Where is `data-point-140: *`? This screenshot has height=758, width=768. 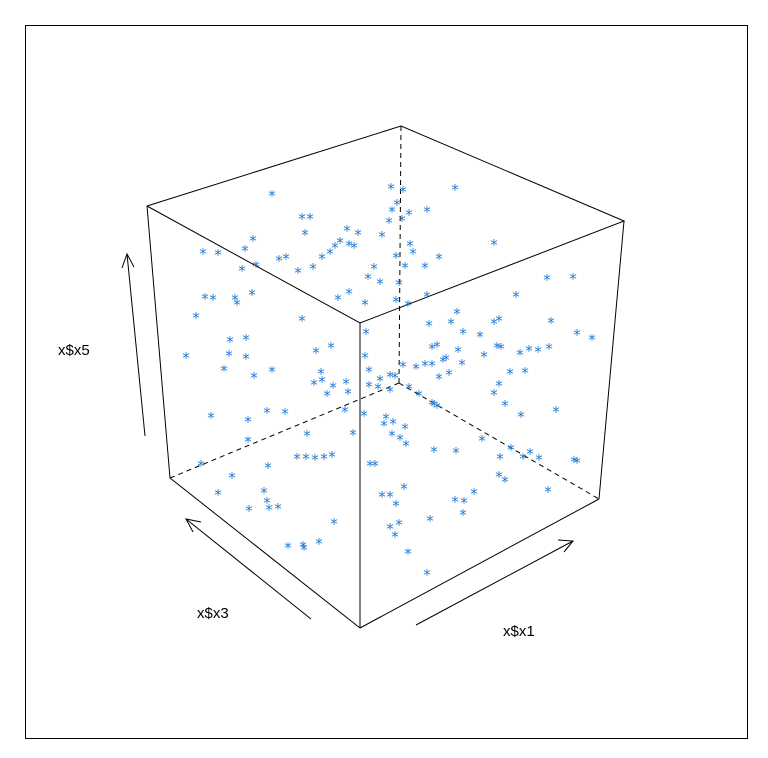 data-point-140: * is located at coordinates (577, 463).